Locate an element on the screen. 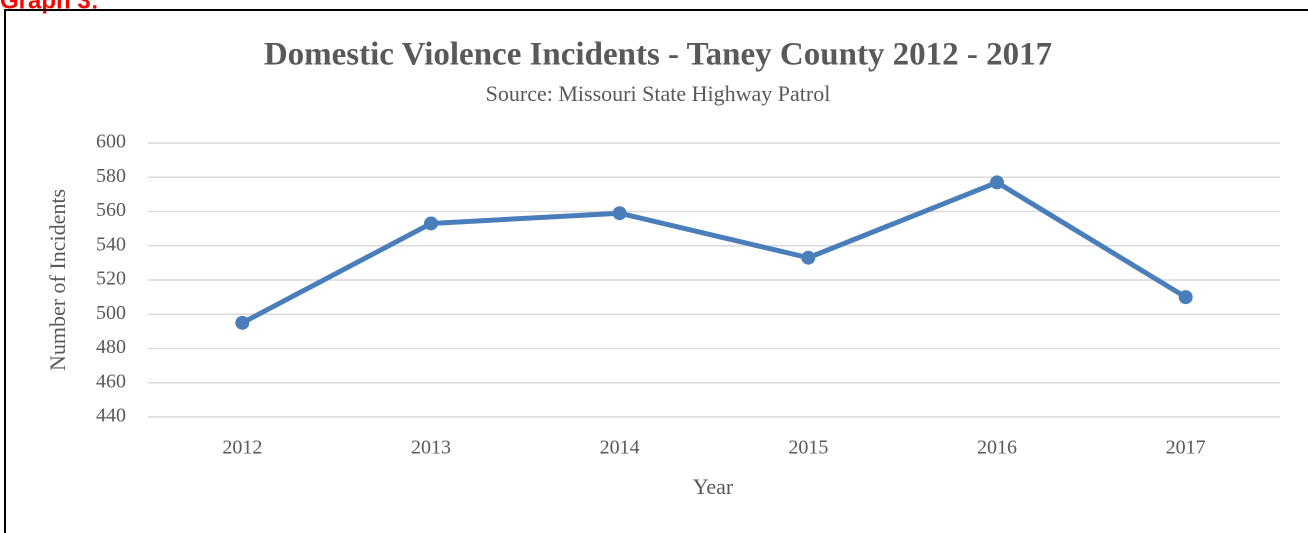 This screenshot has height=533, width=1308. x-tick-label: 2016 is located at coordinates (997, 448).